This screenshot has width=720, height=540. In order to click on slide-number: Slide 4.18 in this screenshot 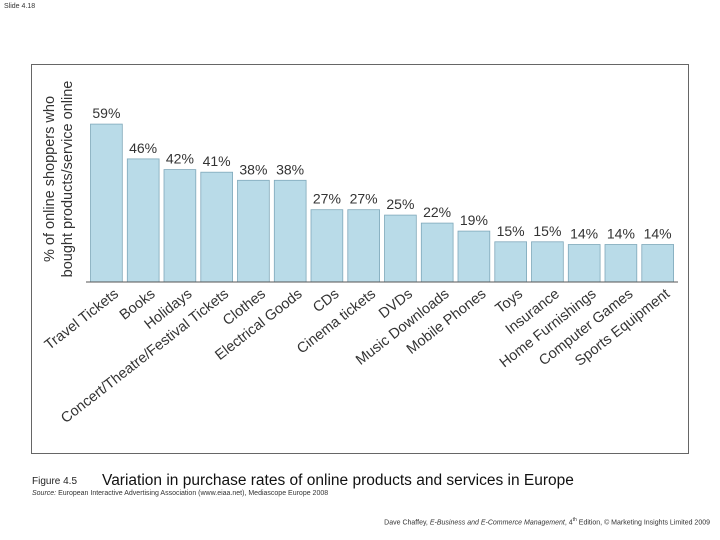, I will do `click(20, 6)`.